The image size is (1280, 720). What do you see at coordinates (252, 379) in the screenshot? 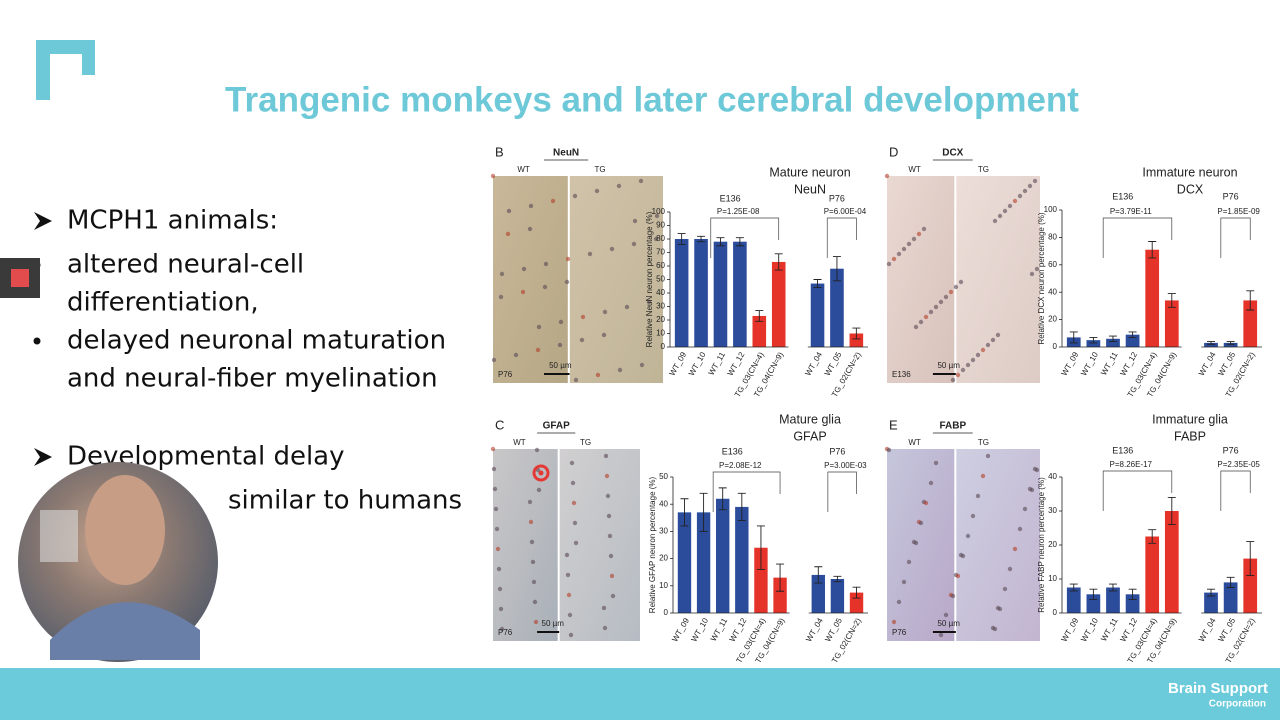
I see `bullet-item: and neural-fiber myelination` at bounding box center [252, 379].